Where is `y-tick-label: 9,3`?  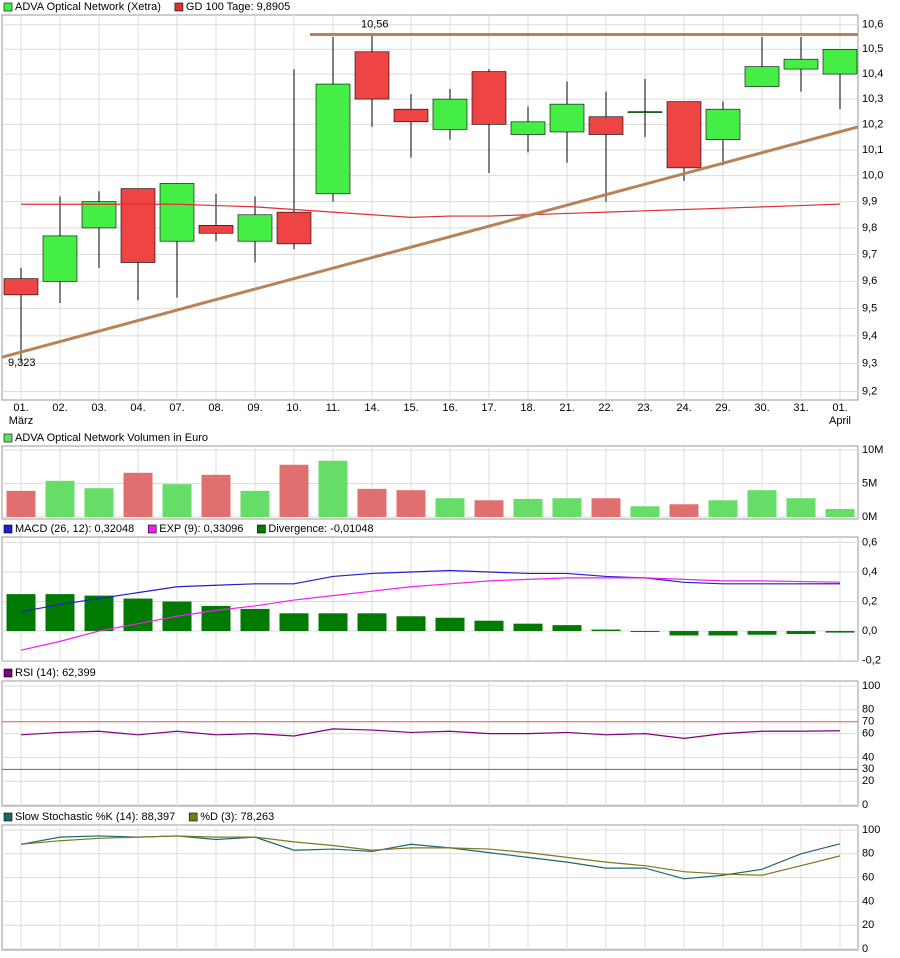
y-tick-label: 9,3 is located at coordinates (869, 363).